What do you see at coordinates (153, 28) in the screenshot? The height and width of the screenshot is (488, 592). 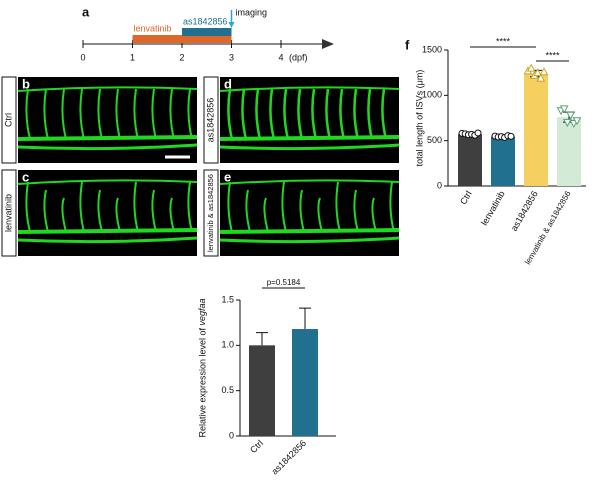 I see `treatment-label: lenvatinib` at bounding box center [153, 28].